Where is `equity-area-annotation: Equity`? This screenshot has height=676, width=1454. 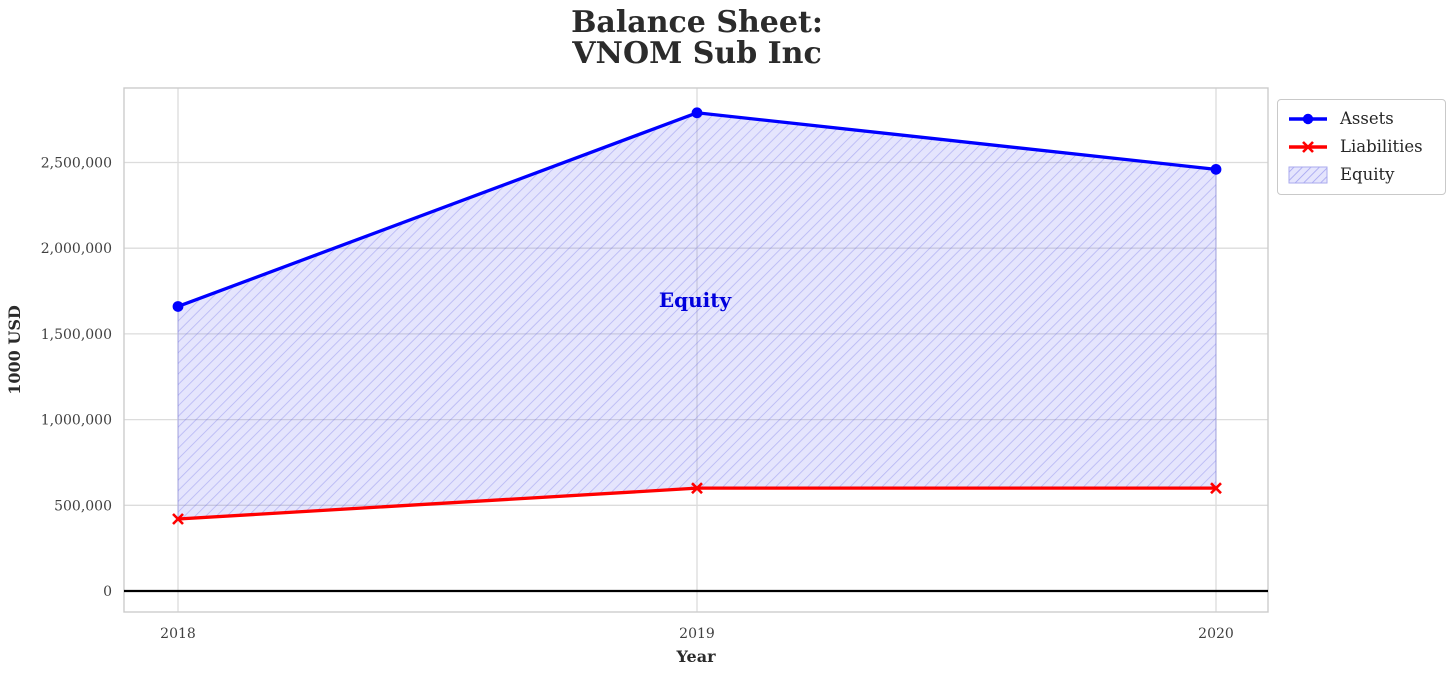
equity-area-annotation: Equity is located at coordinates (696, 300).